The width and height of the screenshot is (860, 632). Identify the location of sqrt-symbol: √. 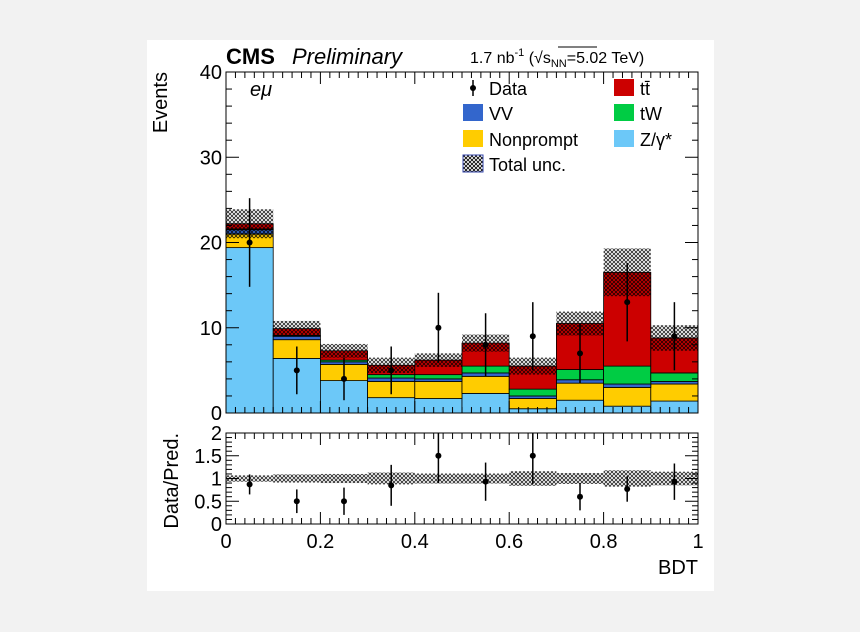
(538, 58).